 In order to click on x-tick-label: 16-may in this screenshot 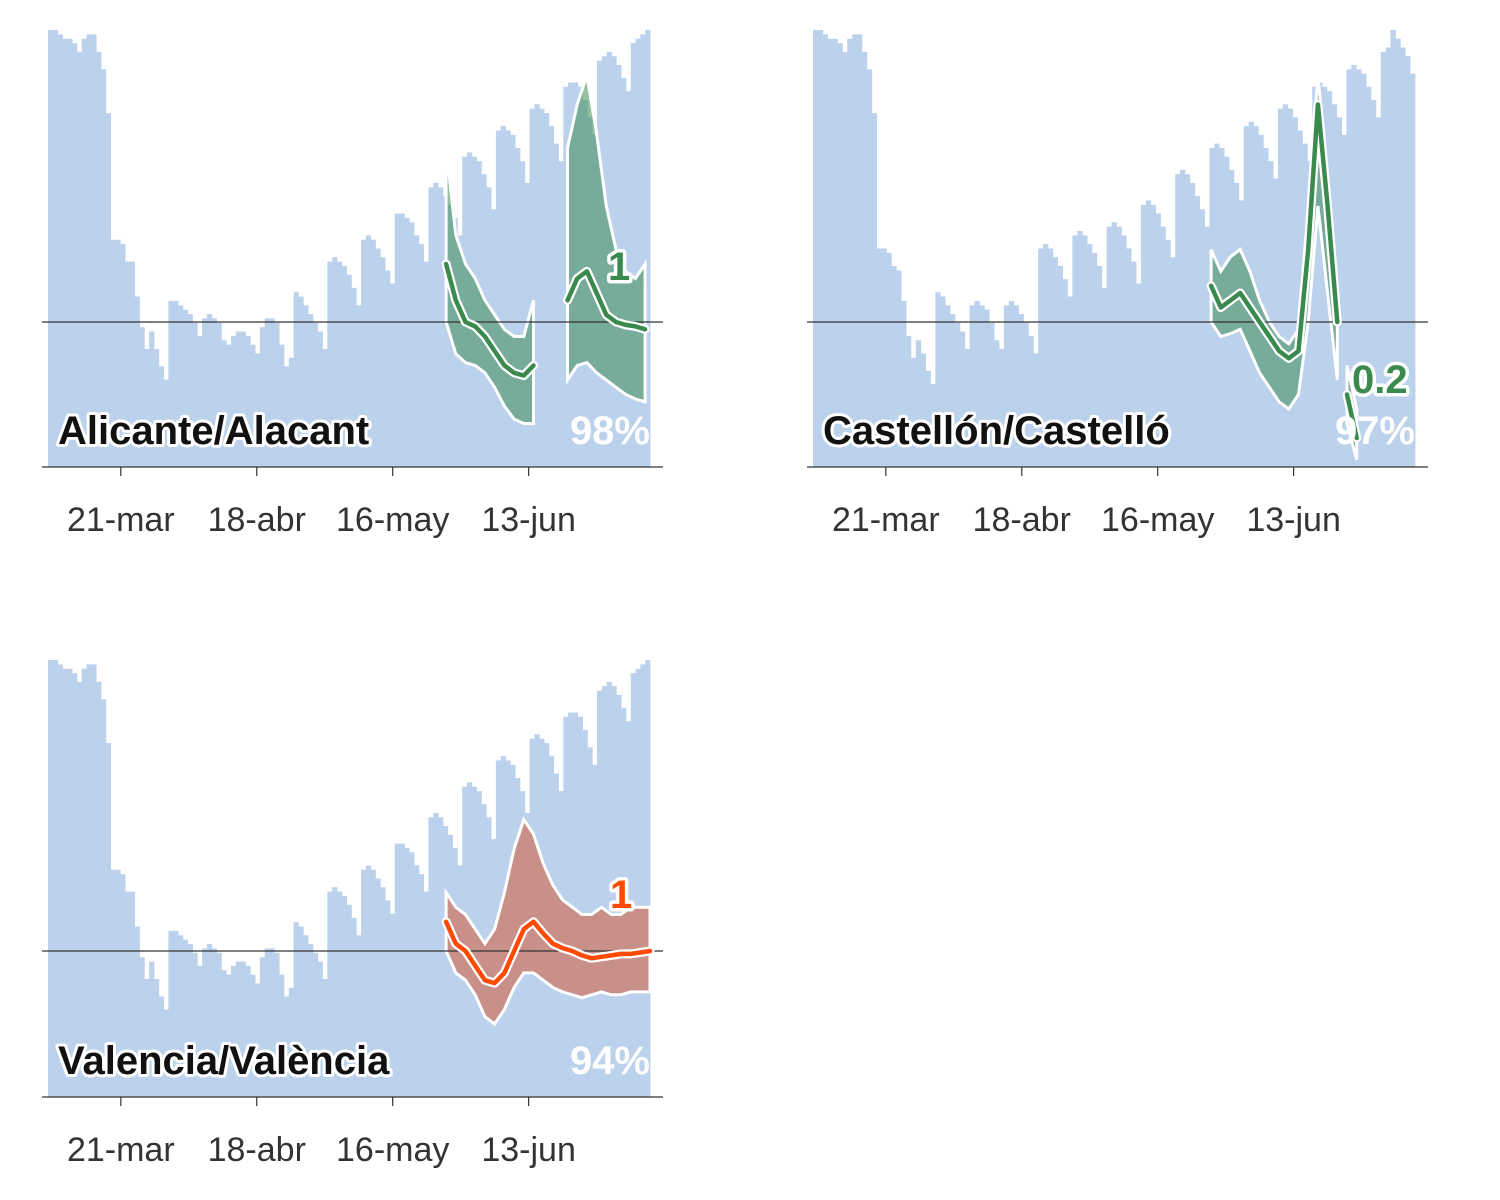, I will do `click(392, 1150)`.